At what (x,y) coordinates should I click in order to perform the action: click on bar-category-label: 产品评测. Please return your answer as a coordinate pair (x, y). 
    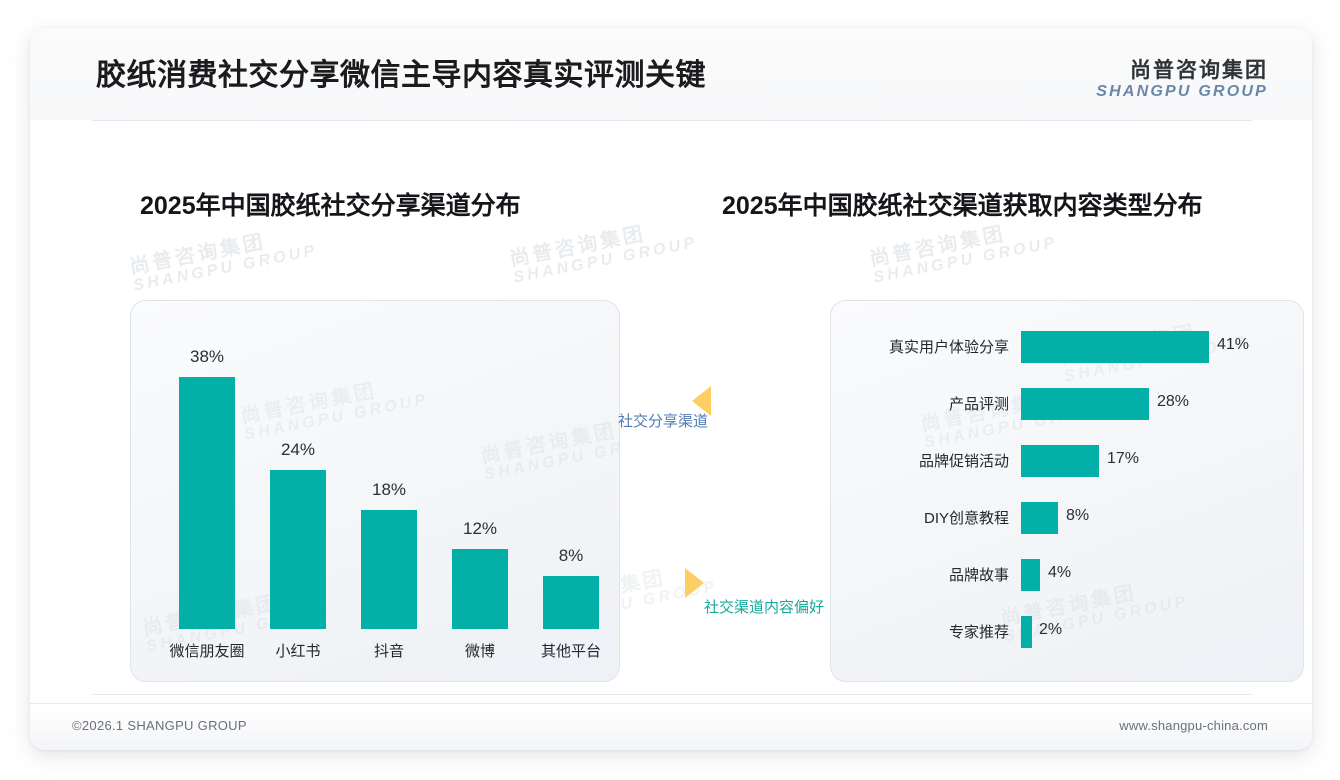
    Looking at the image, I should click on (978, 404).